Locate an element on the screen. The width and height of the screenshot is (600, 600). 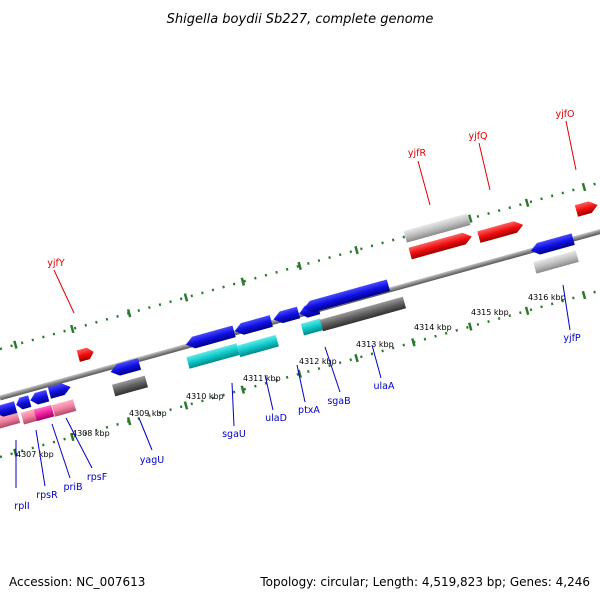
kbp-label: 4310 kbp is located at coordinates (205, 396).